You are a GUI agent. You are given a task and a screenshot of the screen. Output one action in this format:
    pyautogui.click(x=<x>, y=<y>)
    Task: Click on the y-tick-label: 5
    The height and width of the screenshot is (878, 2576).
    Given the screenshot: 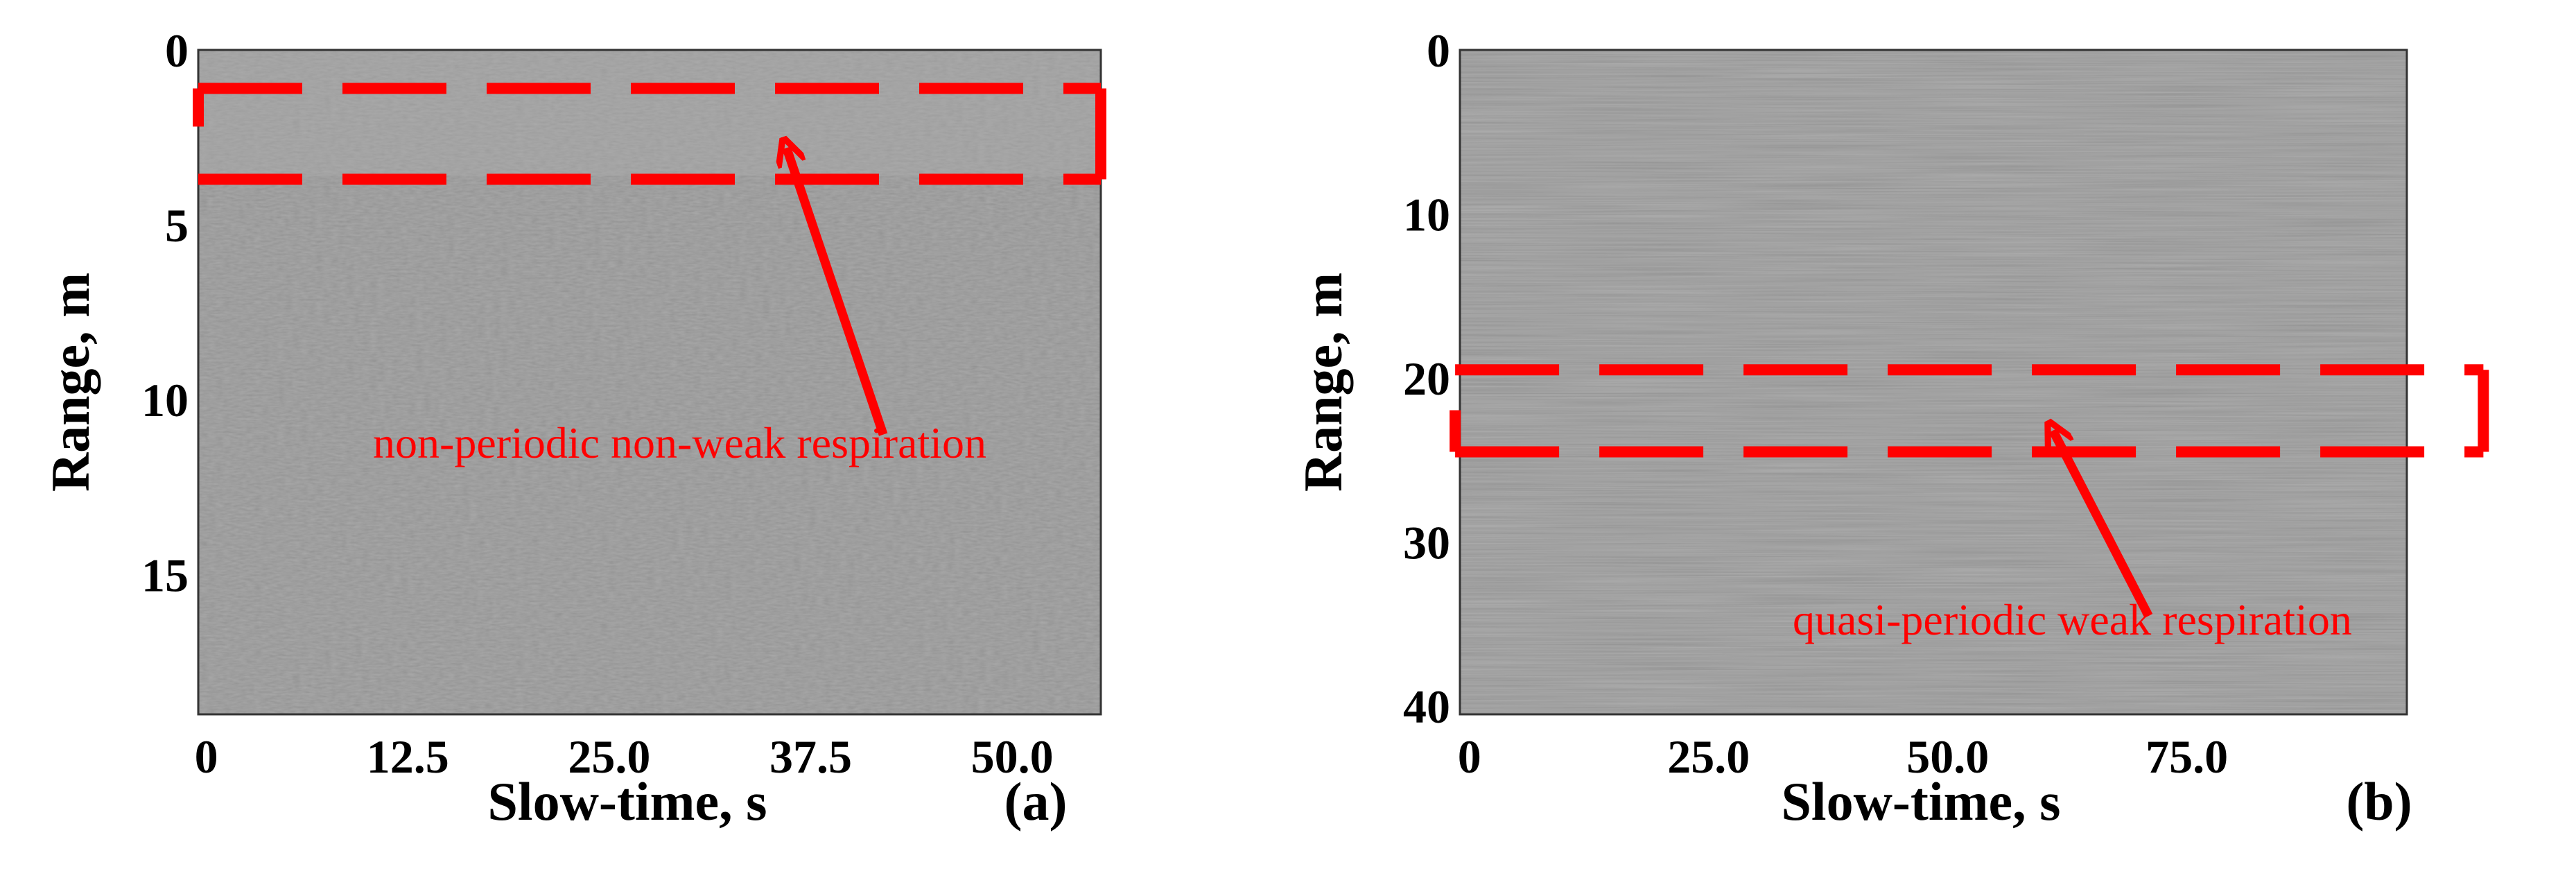 What is the action you would take?
    pyautogui.click(x=177, y=225)
    